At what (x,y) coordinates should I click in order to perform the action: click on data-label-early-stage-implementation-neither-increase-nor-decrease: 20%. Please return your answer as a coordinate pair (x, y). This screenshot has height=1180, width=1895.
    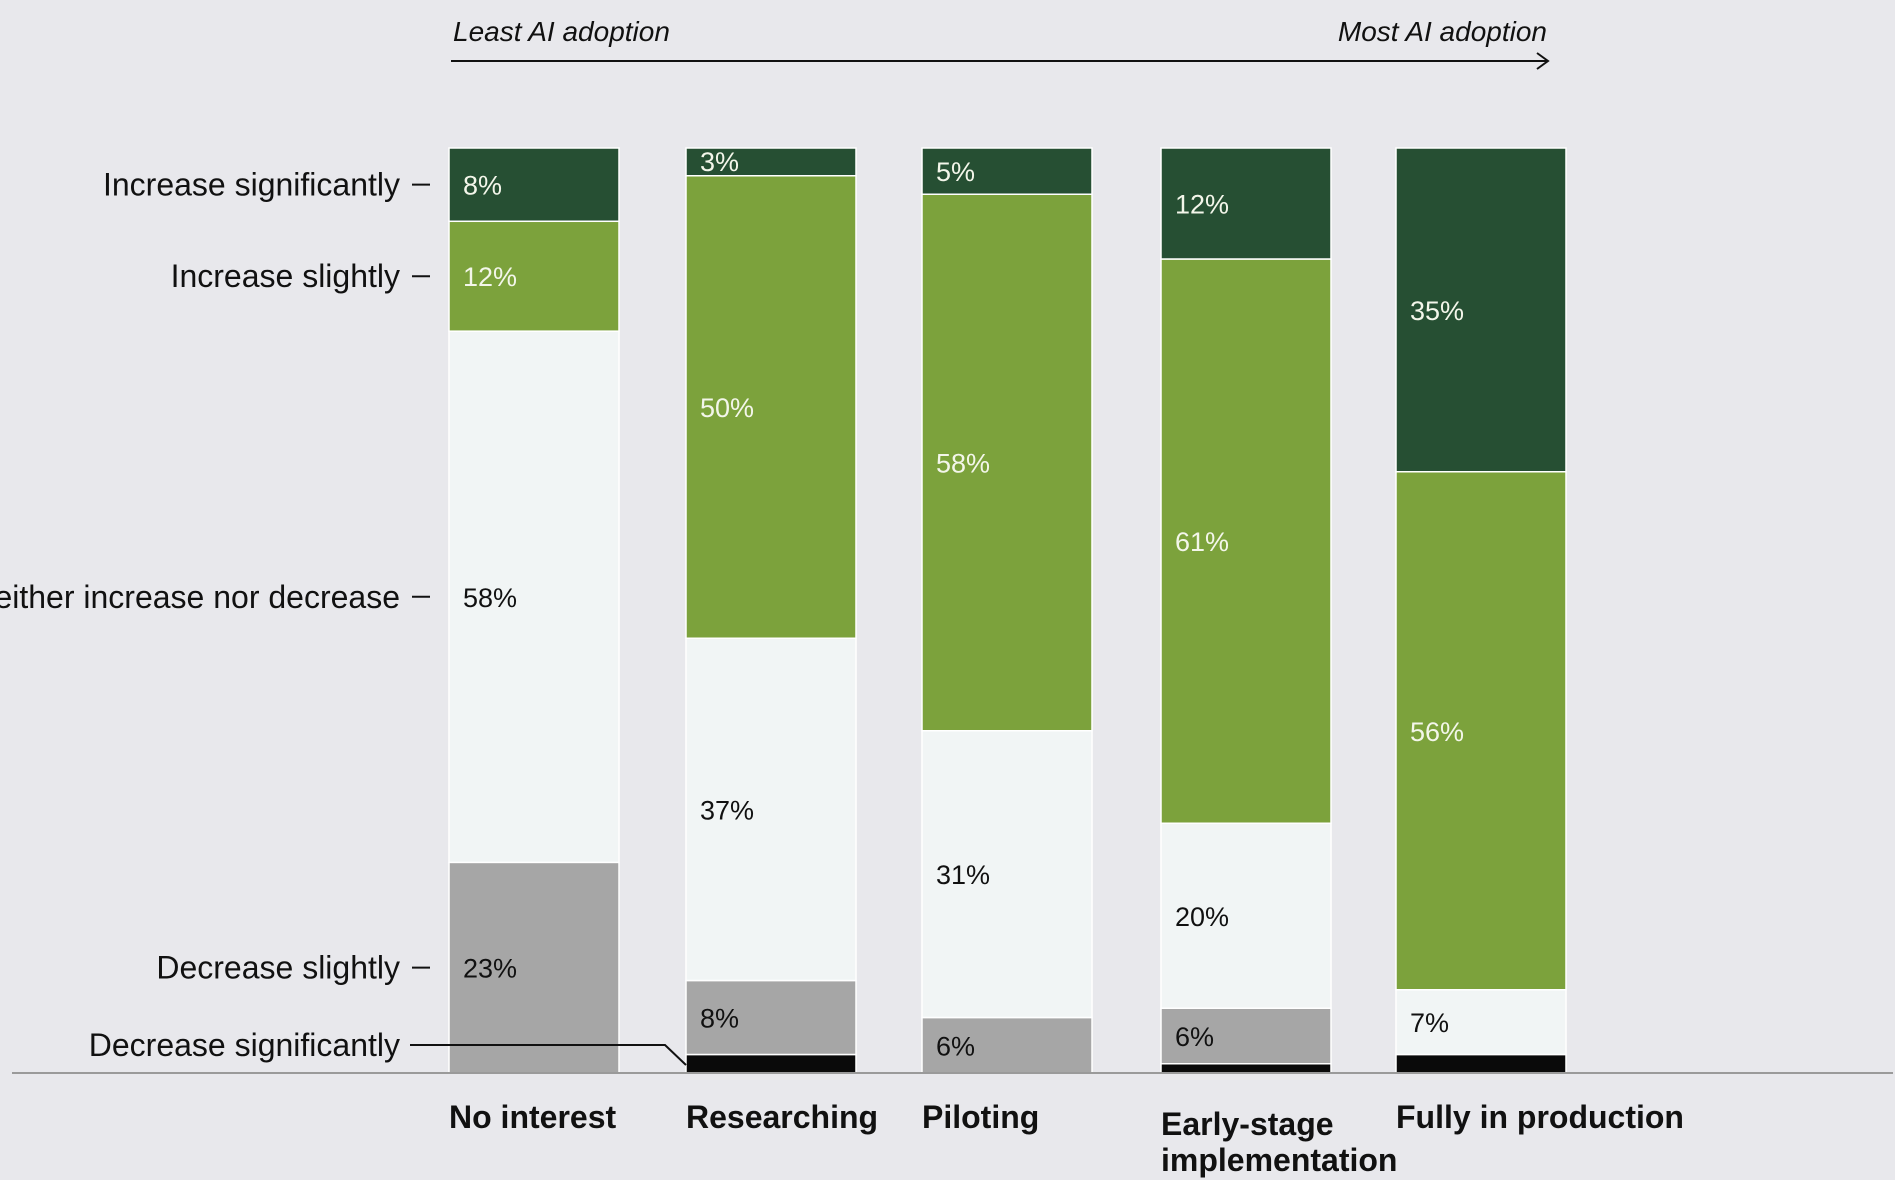
    Looking at the image, I should click on (1202, 917).